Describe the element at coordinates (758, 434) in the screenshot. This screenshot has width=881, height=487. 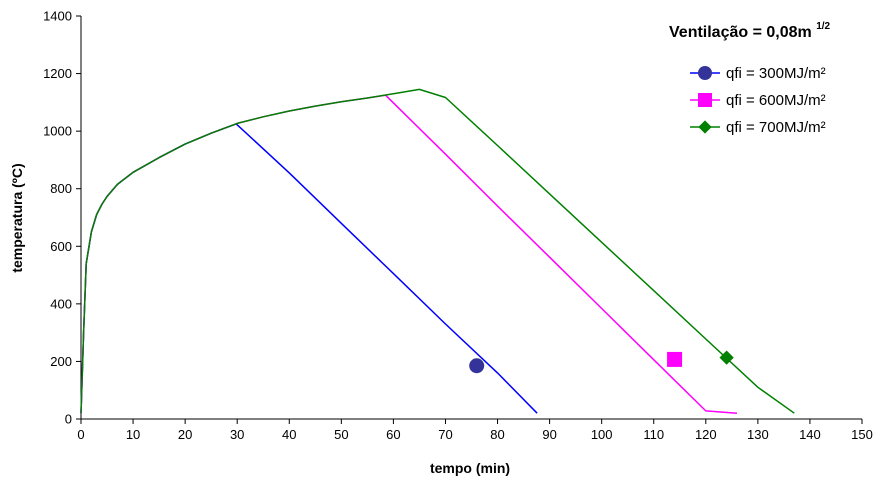
I see `x-tick-label: 130` at that location.